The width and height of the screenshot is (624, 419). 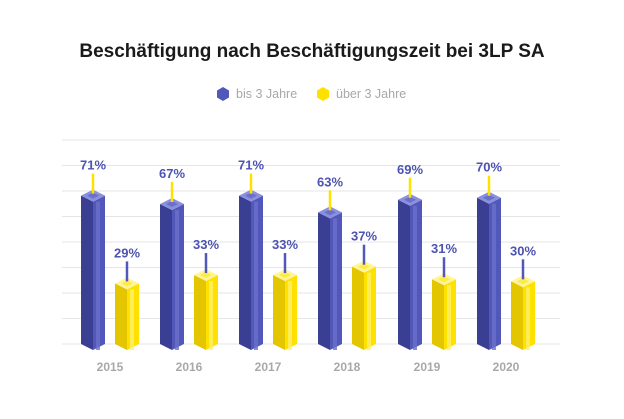 I want to click on value-label-2017-uber-3-jahre: 33%, so click(x=285, y=244).